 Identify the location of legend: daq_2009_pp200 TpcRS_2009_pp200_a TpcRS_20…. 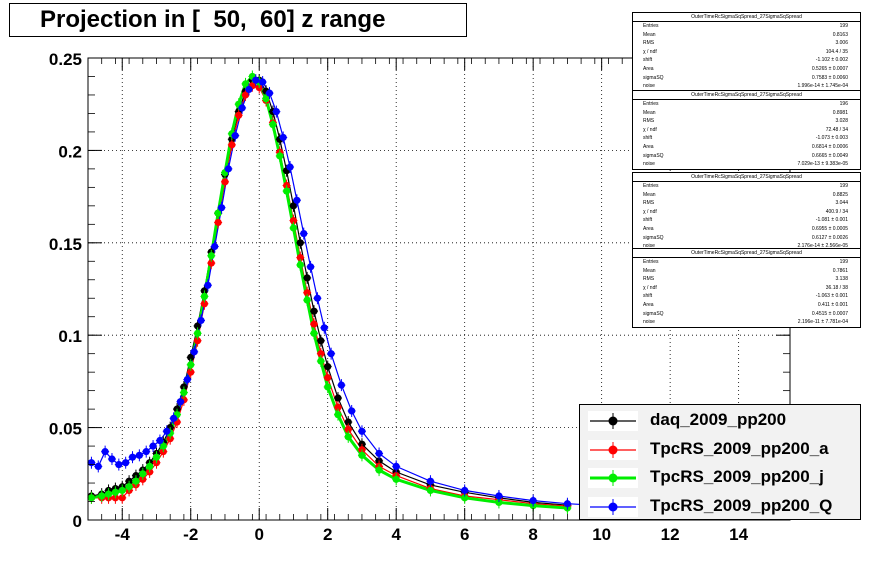
(720, 462).